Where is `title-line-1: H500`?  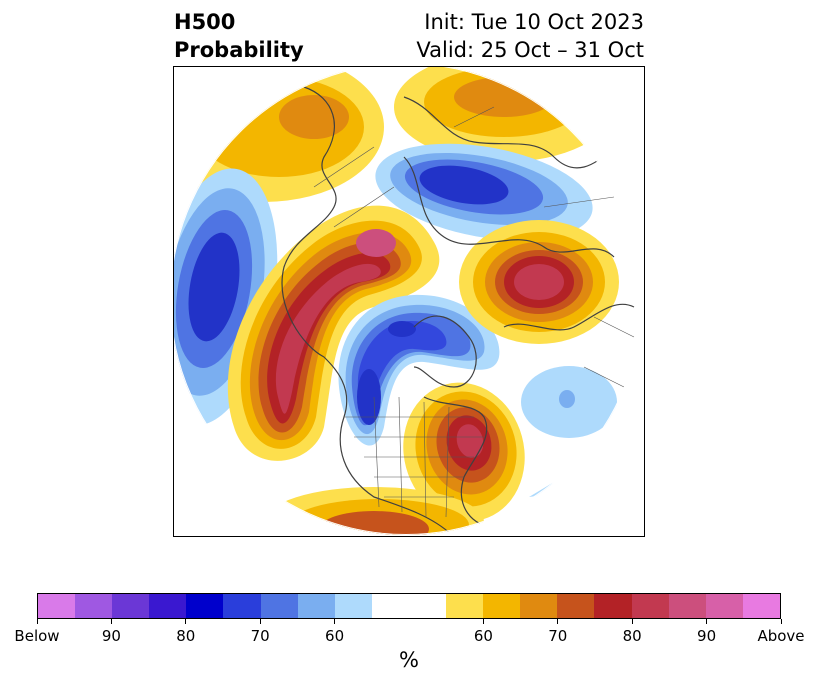
title-line-1: H500 is located at coordinates (205, 22).